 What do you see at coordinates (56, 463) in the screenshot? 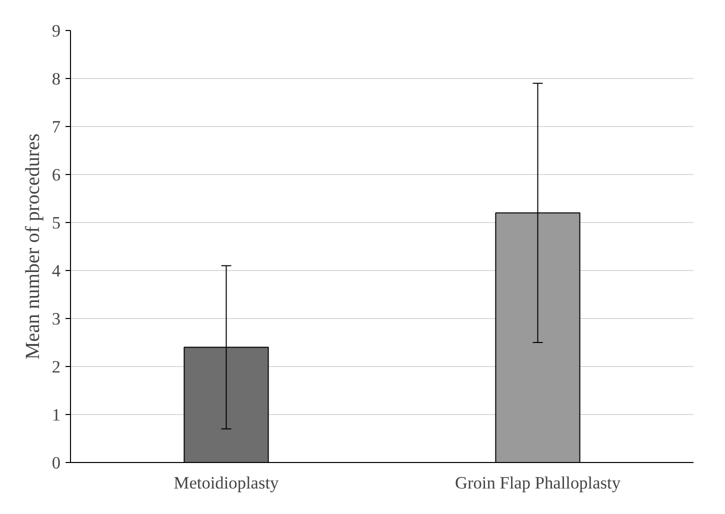
I see `y-tick-label: 0` at bounding box center [56, 463].